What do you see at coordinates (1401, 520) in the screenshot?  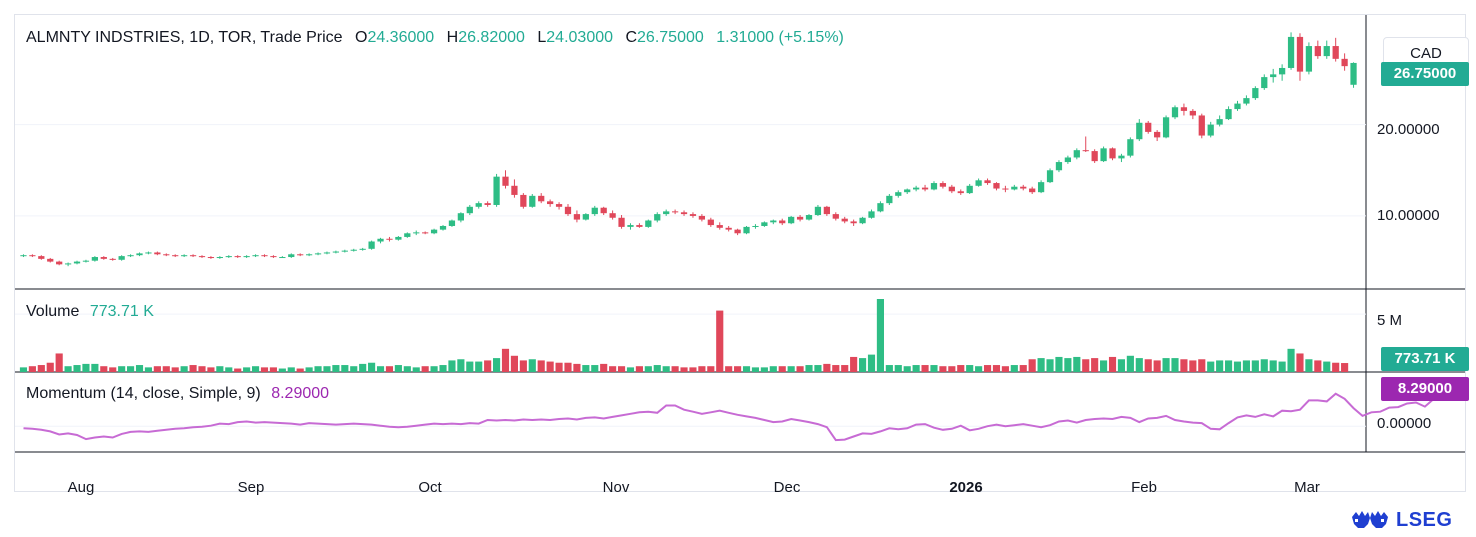 I see `brand-logo: LSEG` at bounding box center [1401, 520].